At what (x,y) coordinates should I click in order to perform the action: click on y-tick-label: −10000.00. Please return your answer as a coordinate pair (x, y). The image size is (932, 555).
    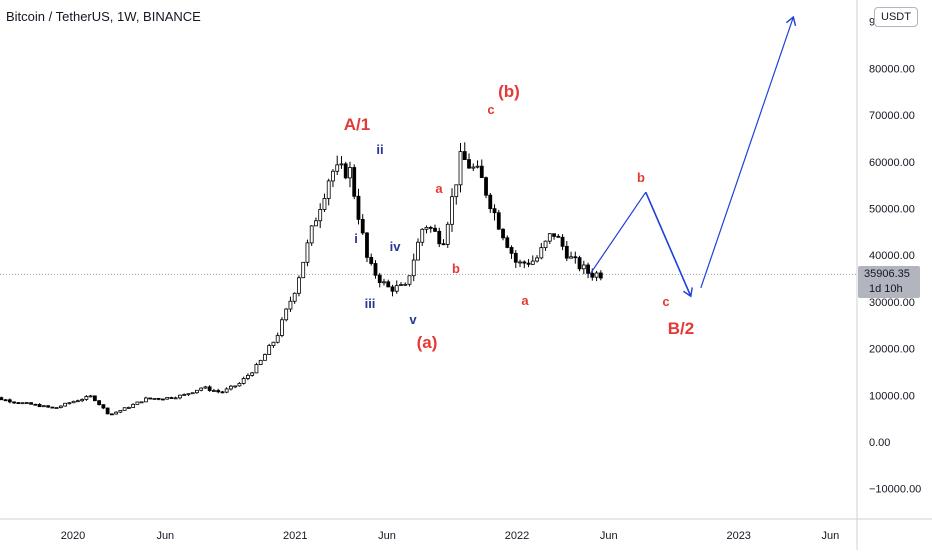
    Looking at the image, I should click on (895, 490).